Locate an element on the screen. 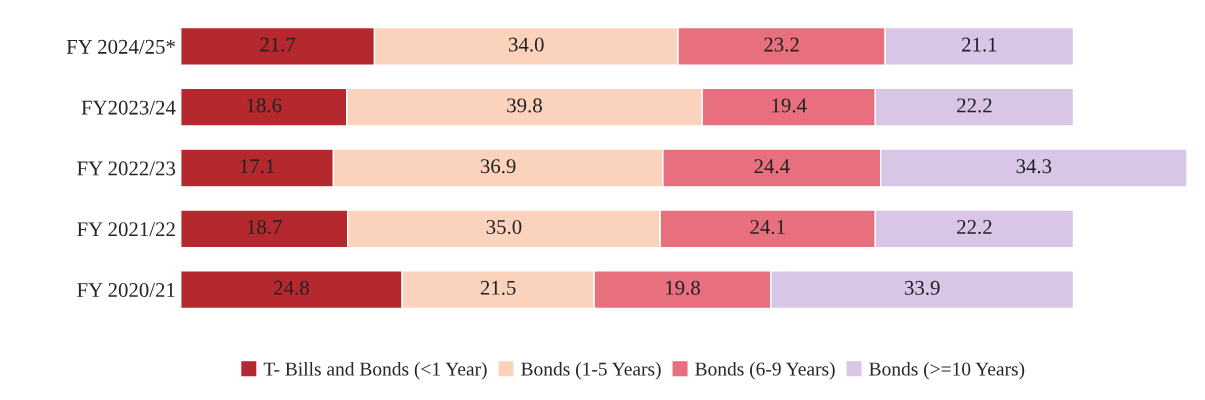  legend-label: T- Bills and Bonds (<1 Year) is located at coordinates (375, 370).